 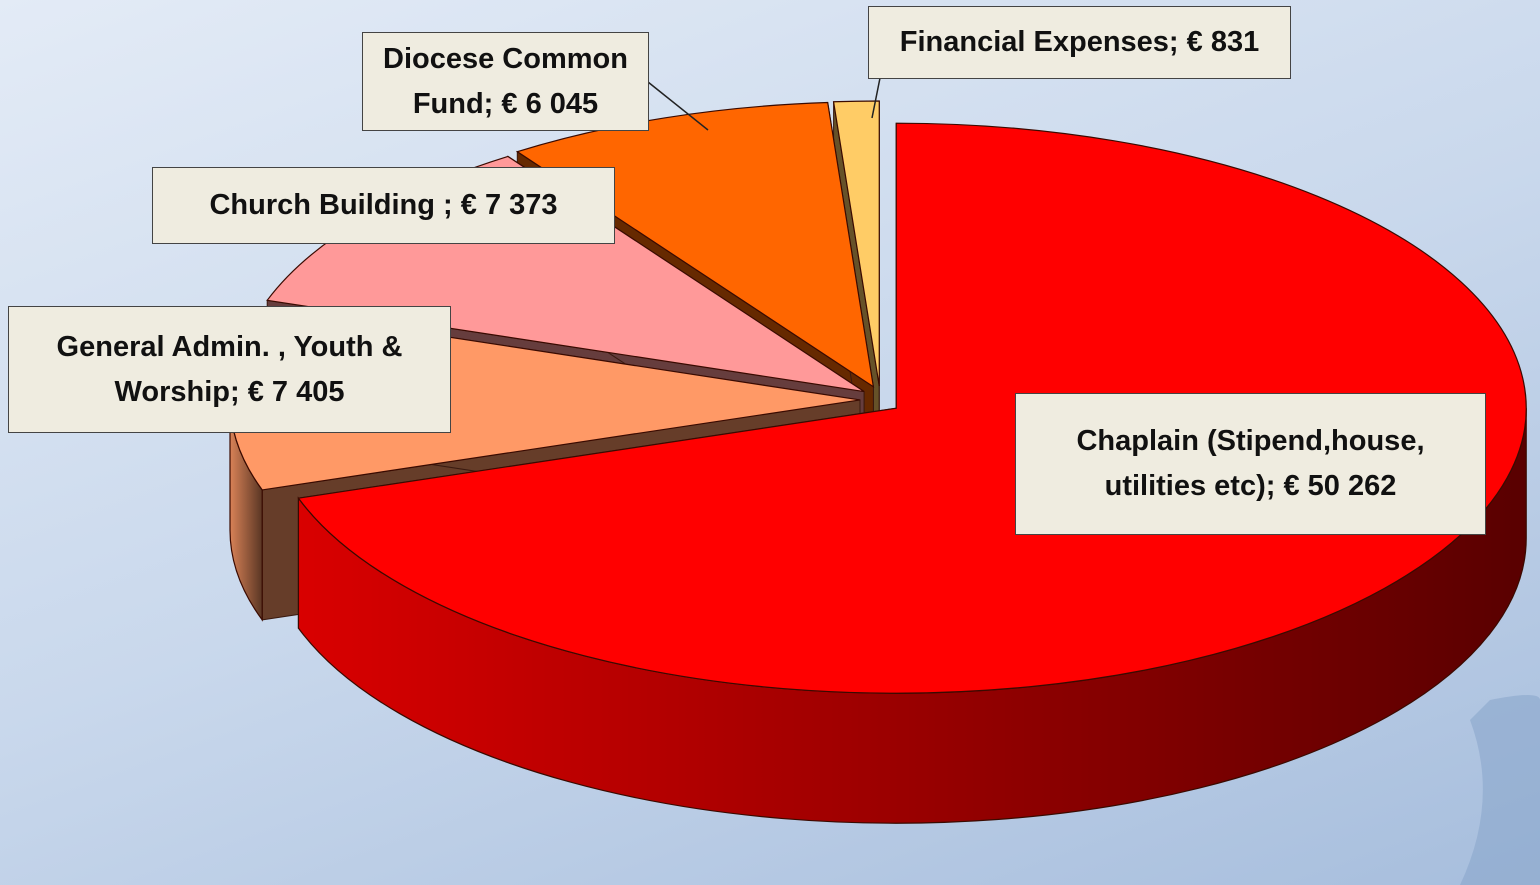 What do you see at coordinates (331, 205) in the screenshot?
I see `category-label: Church Building ;` at bounding box center [331, 205].